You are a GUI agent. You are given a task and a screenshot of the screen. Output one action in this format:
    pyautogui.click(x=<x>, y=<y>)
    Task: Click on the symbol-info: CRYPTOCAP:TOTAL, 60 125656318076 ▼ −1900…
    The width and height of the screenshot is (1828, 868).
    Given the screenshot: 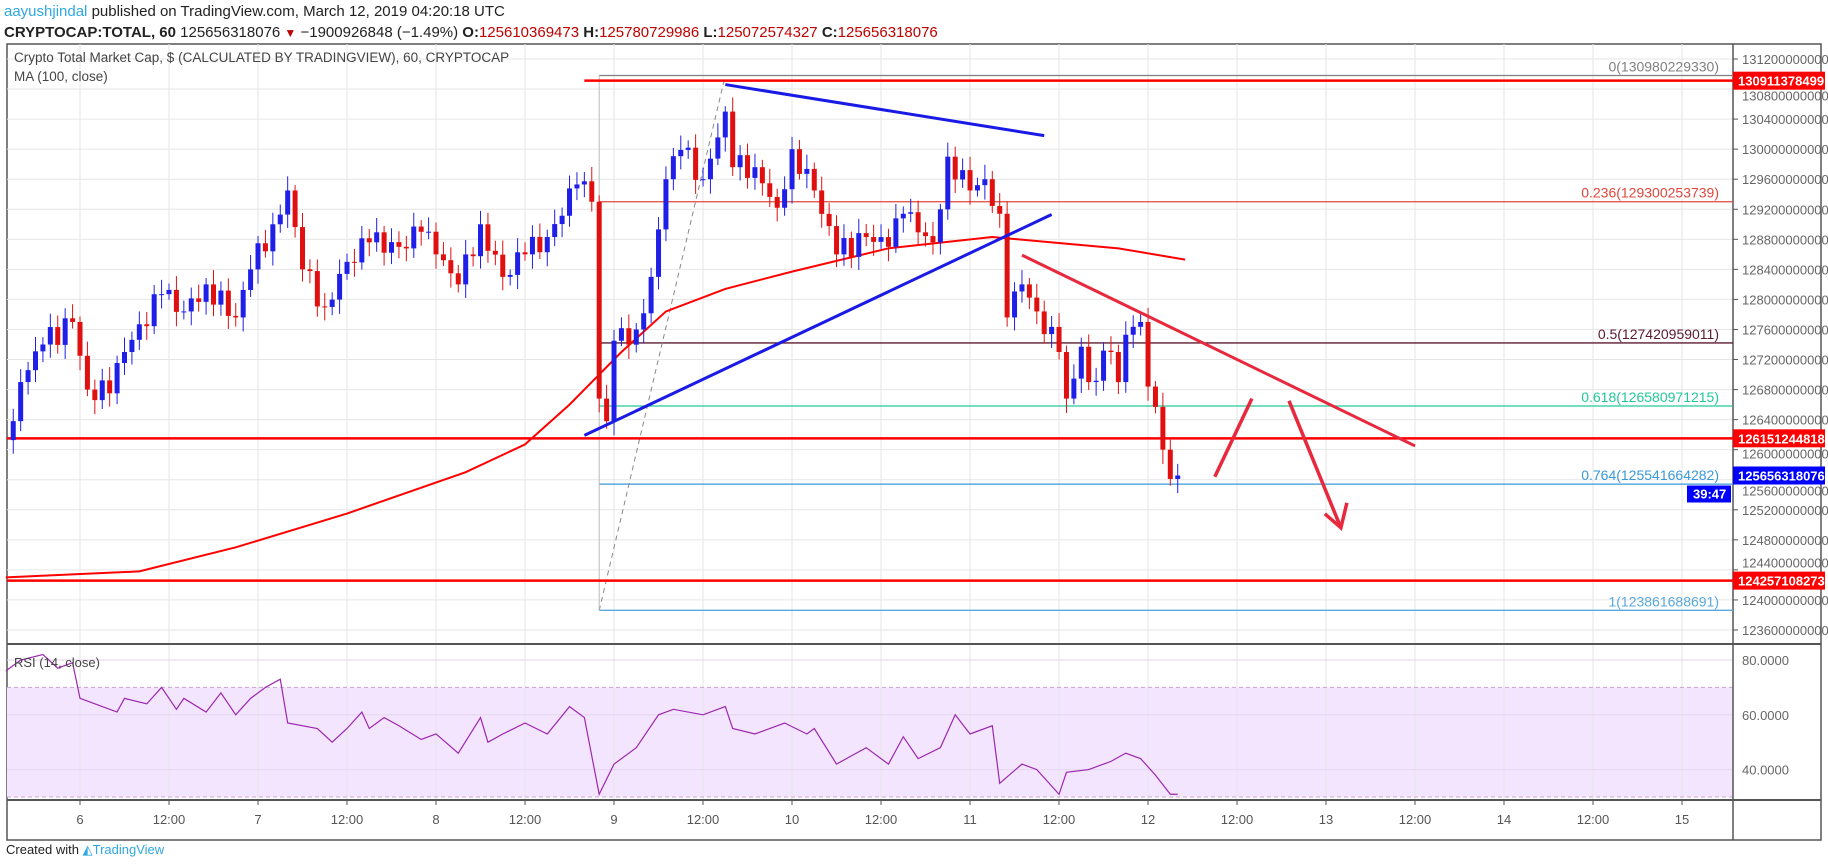 What is the action you would take?
    pyautogui.click(x=471, y=32)
    